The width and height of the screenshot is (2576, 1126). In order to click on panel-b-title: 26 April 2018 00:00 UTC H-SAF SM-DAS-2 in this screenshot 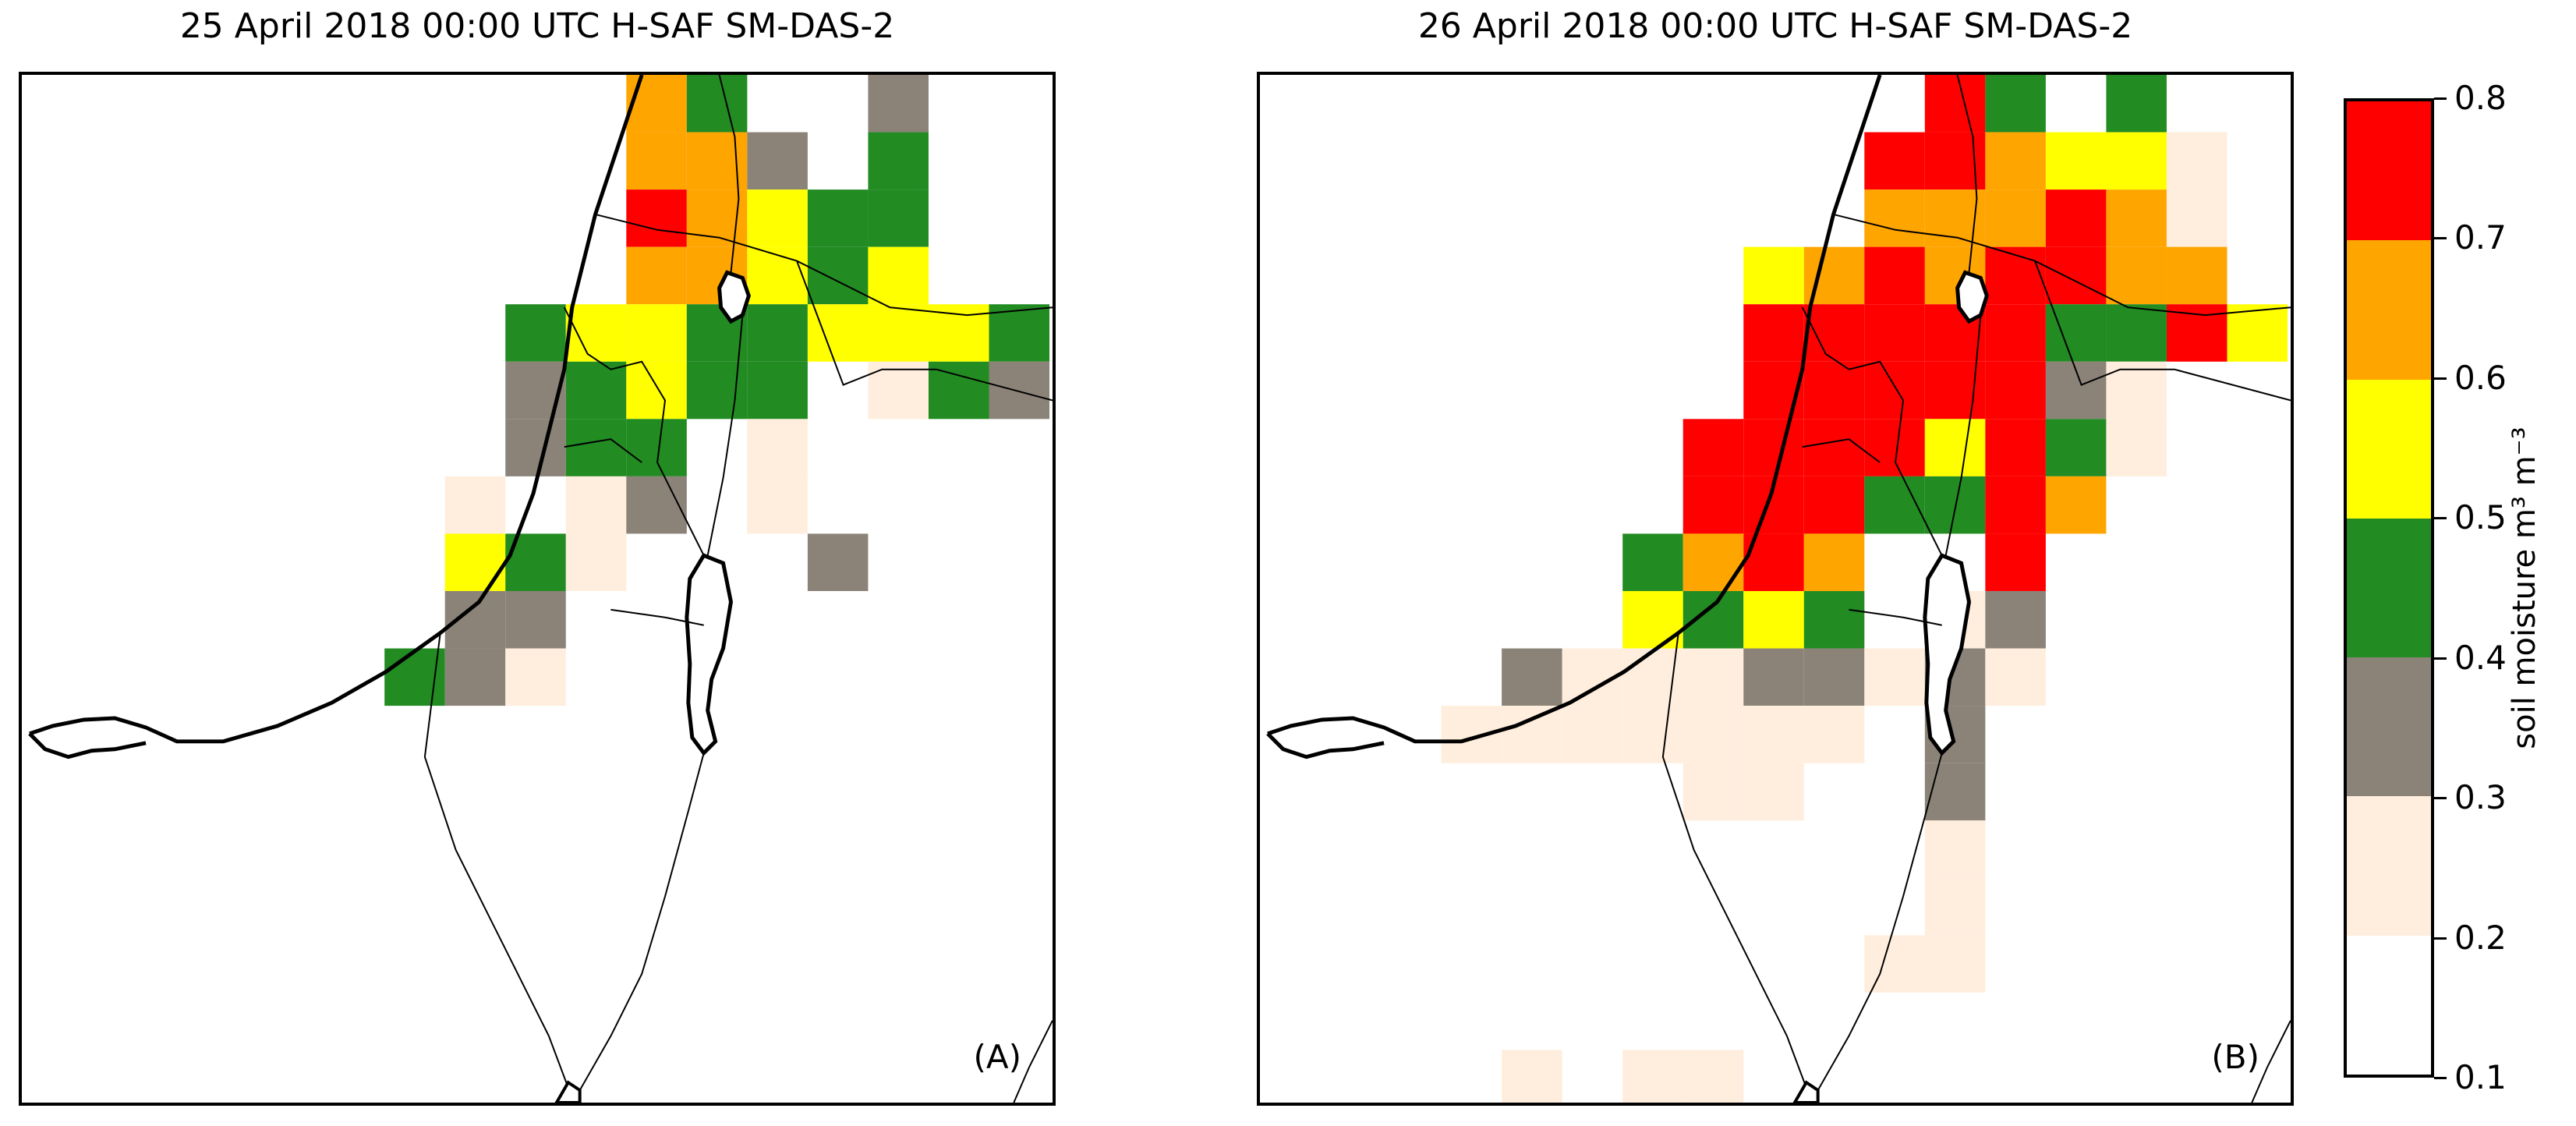, I will do `click(1775, 26)`.